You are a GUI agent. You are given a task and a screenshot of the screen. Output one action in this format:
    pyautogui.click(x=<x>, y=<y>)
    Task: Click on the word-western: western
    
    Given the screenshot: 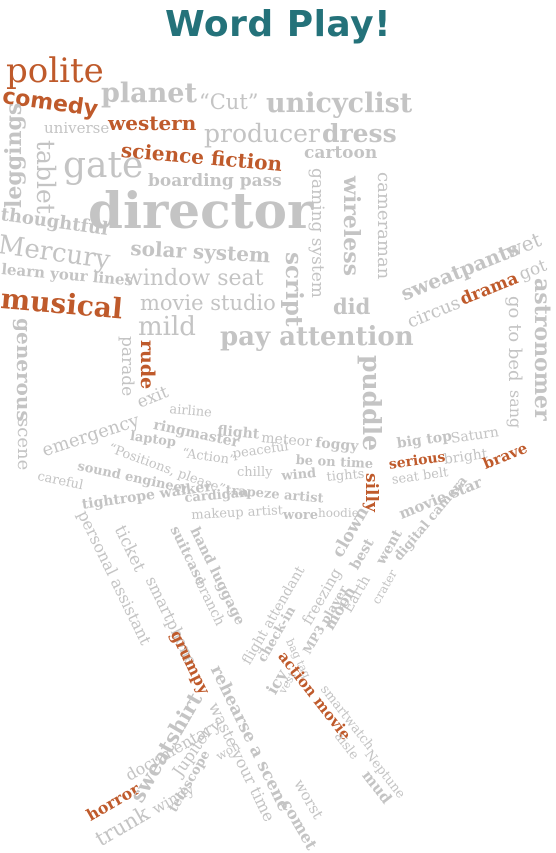 What is the action you would take?
    pyautogui.click(x=152, y=123)
    